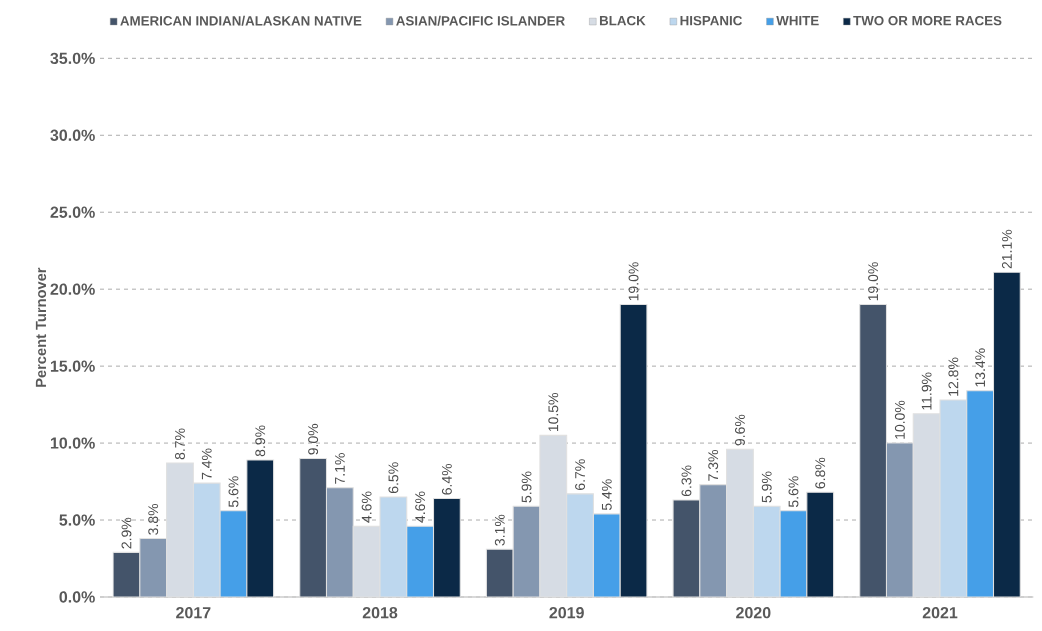 The image size is (1042, 631). What do you see at coordinates (686, 481) in the screenshot?
I see `data-label: 6.3%` at bounding box center [686, 481].